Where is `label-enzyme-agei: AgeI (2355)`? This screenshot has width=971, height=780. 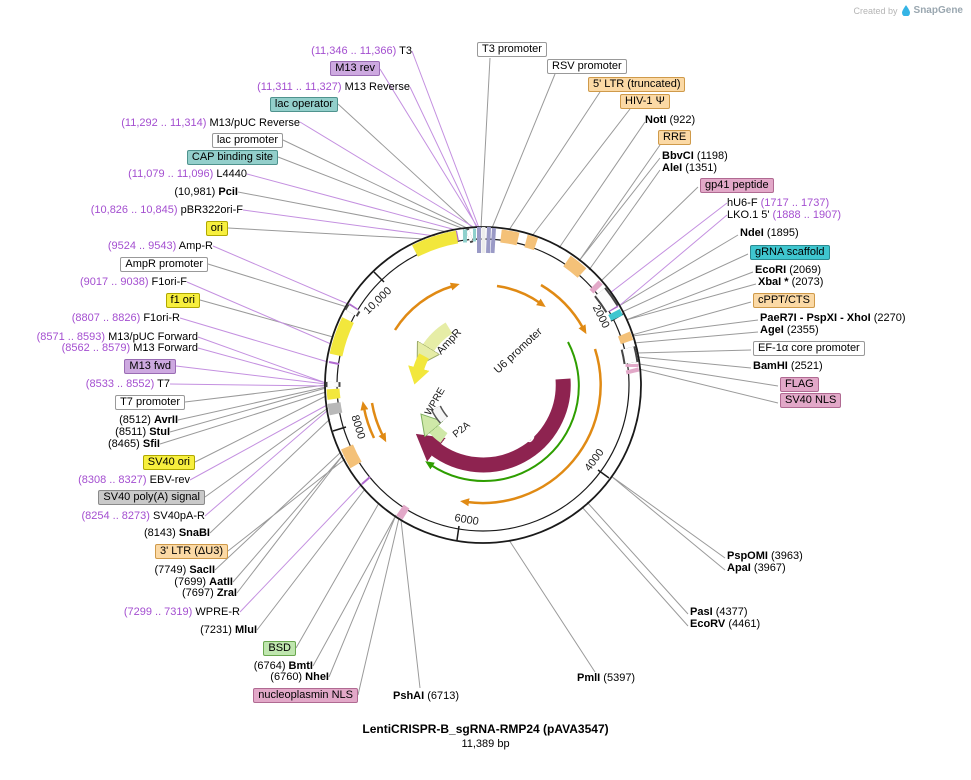 label-enzyme-agei: AgeI (2355) is located at coordinates (789, 330).